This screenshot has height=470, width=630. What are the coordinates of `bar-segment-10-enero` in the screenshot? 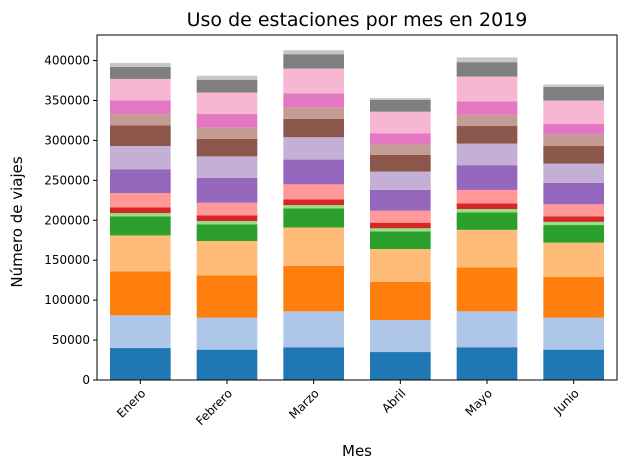 It's located at (140, 158).